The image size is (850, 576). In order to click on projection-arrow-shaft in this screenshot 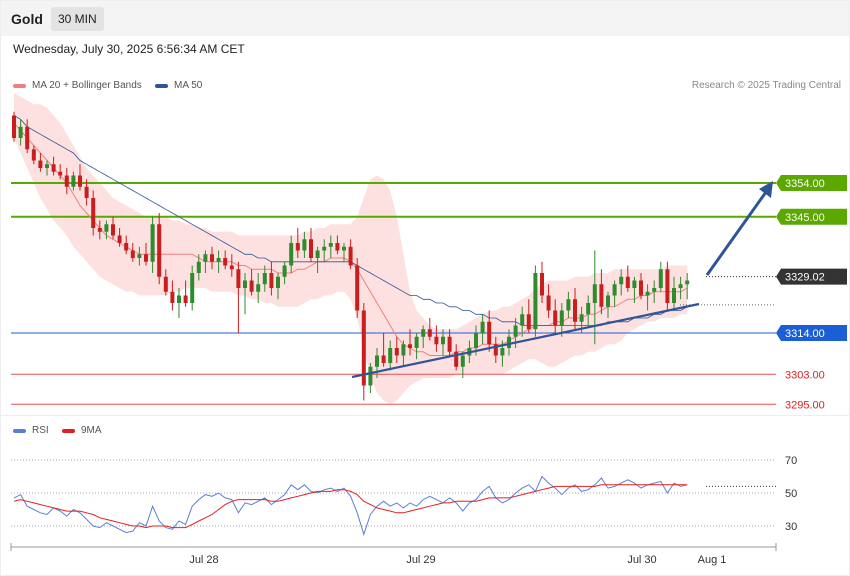, I will do `click(736, 233)`.